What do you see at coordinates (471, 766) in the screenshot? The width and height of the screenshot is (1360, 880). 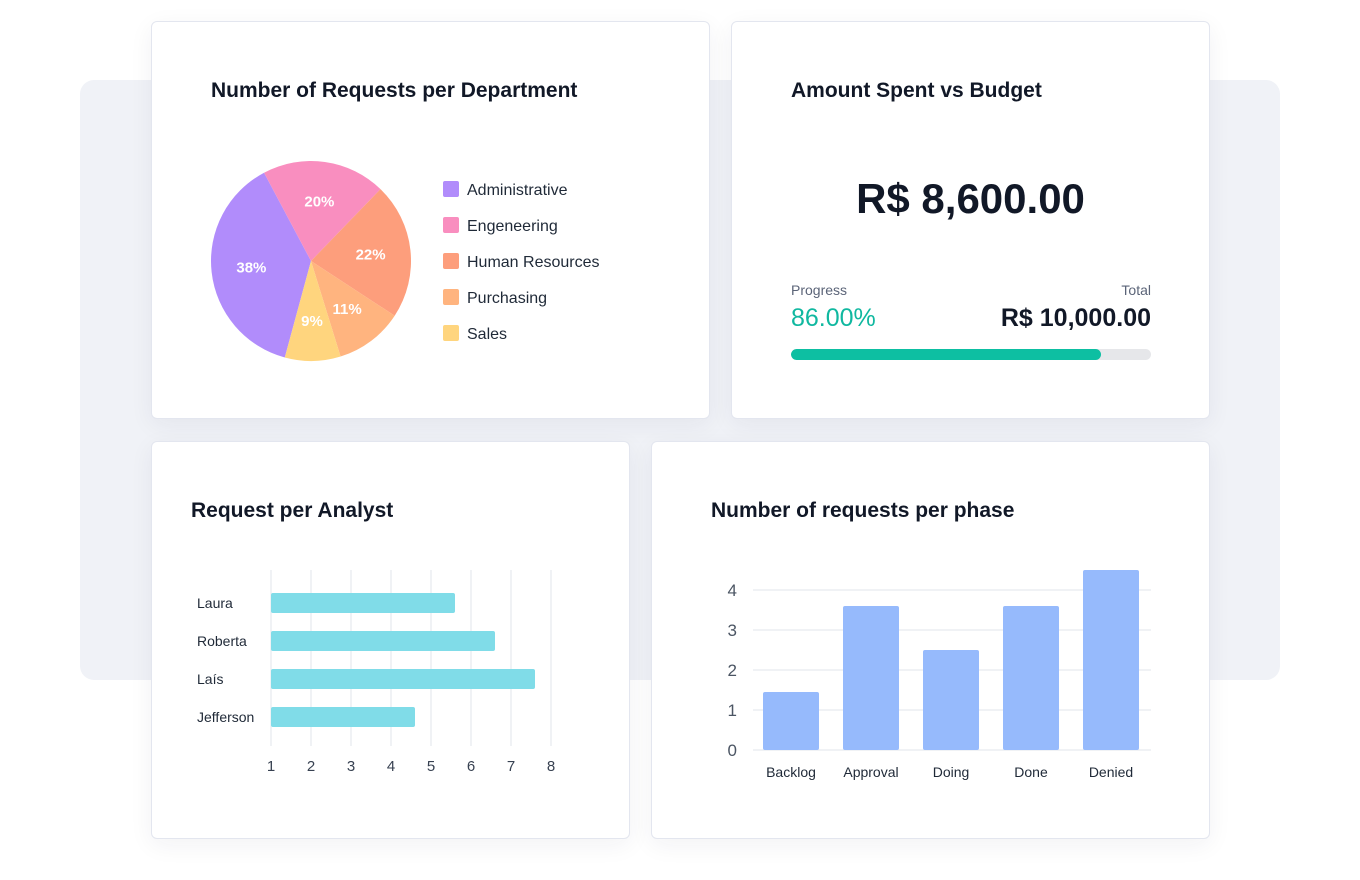 I see `analyst-x-tick-6: 6` at bounding box center [471, 766].